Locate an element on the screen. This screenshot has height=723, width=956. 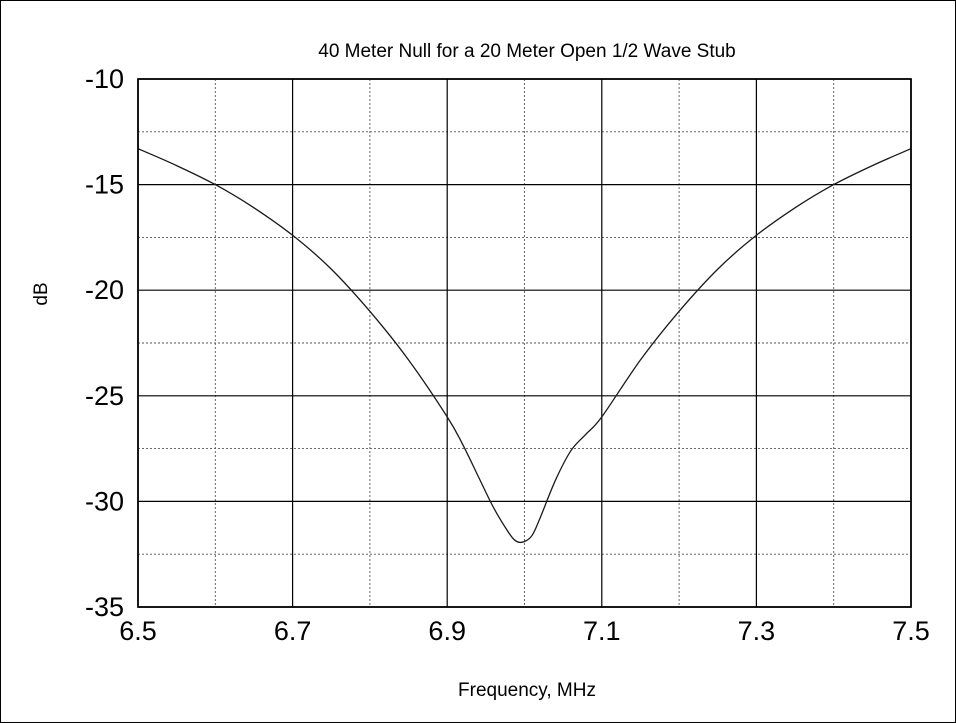
x-tick-label: 7.5 is located at coordinates (911, 631).